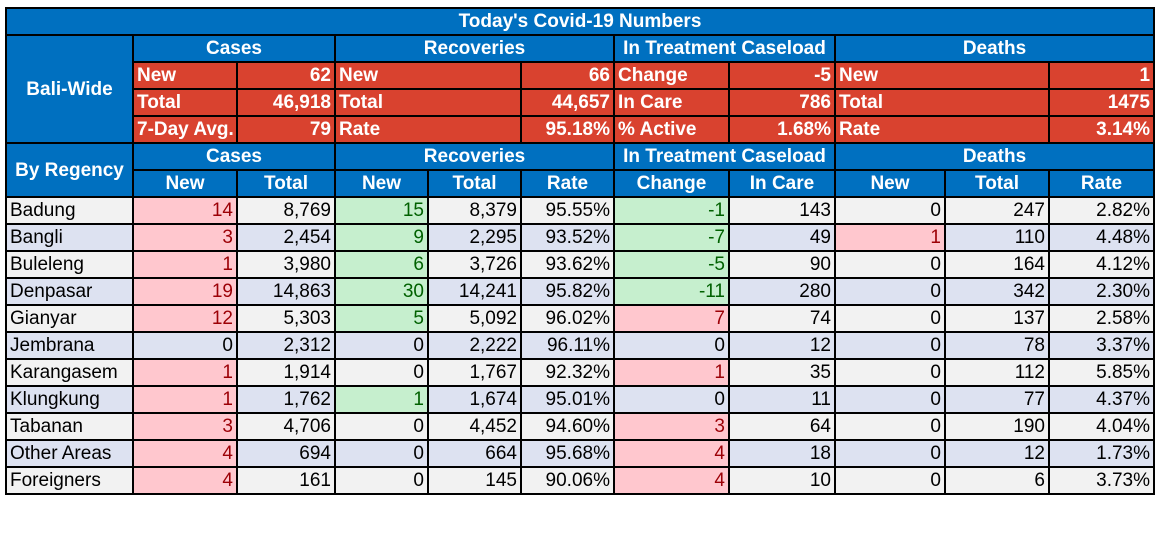  What do you see at coordinates (671, 129) in the screenshot?
I see `bali-treatment-label: % Active` at bounding box center [671, 129].